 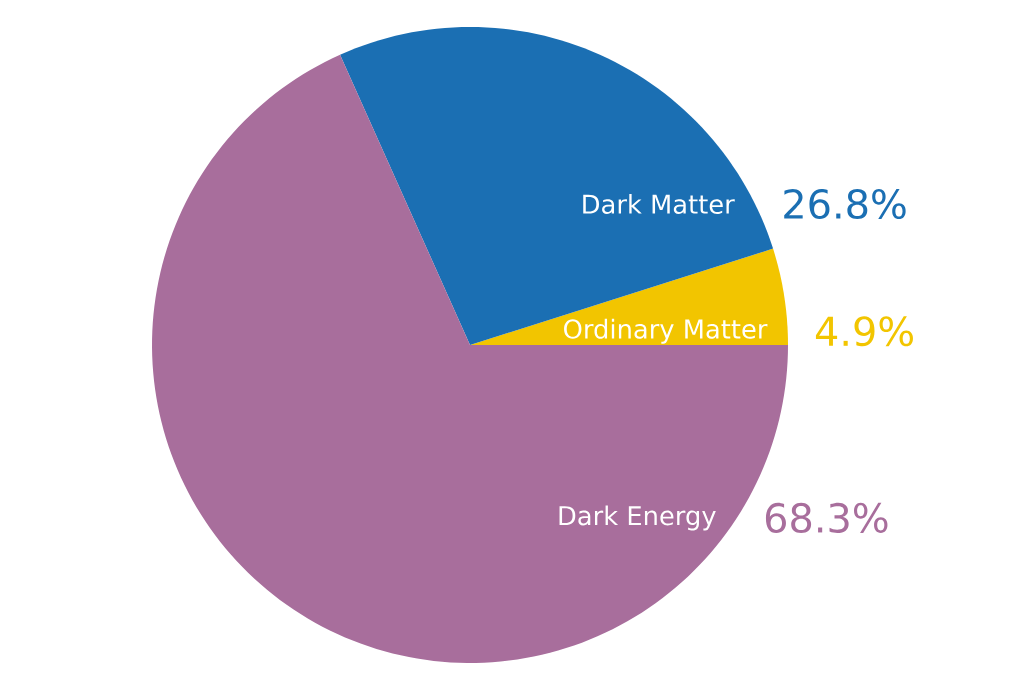 What do you see at coordinates (637, 518) in the screenshot?
I see `slice-label: Dark Energy` at bounding box center [637, 518].